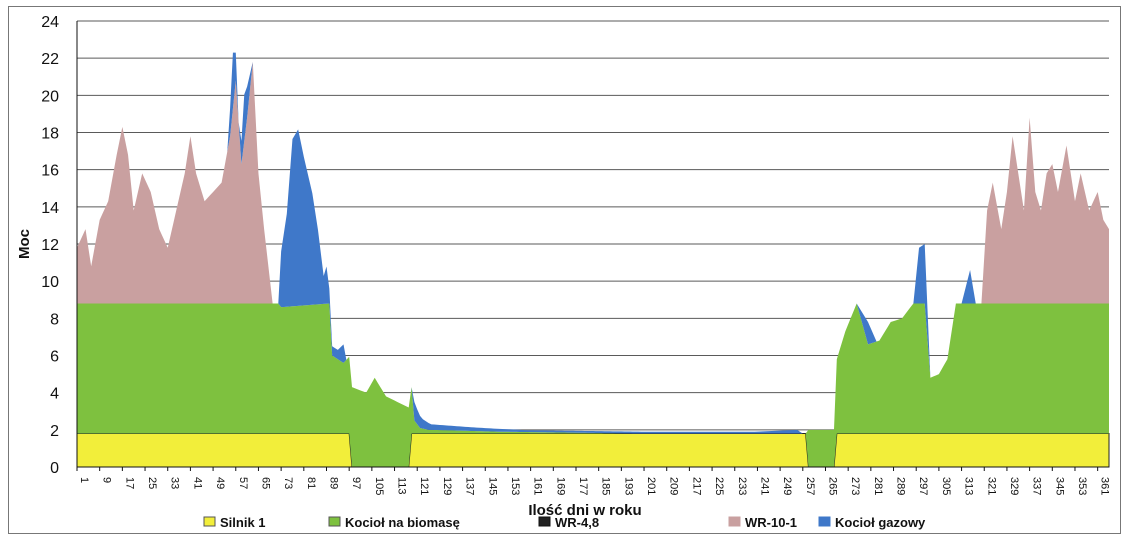 This screenshot has height=540, width=1129. Describe the element at coordinates (696, 486) in the screenshot. I see `x-tick-label: 217` at that location.